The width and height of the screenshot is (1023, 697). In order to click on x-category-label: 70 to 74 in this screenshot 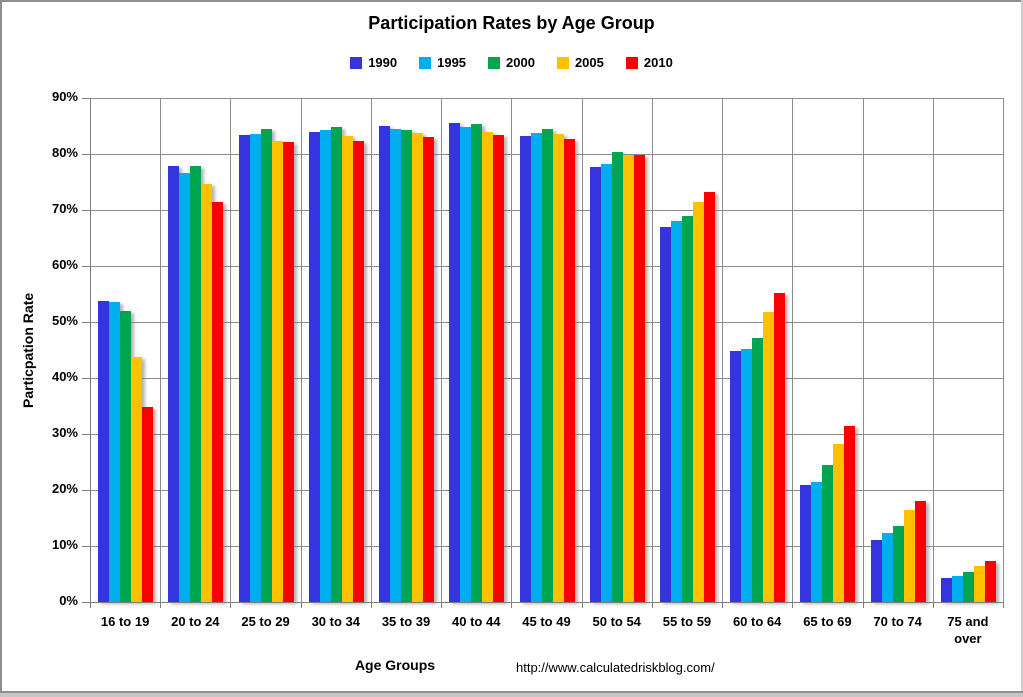, I will do `click(897, 621)`.